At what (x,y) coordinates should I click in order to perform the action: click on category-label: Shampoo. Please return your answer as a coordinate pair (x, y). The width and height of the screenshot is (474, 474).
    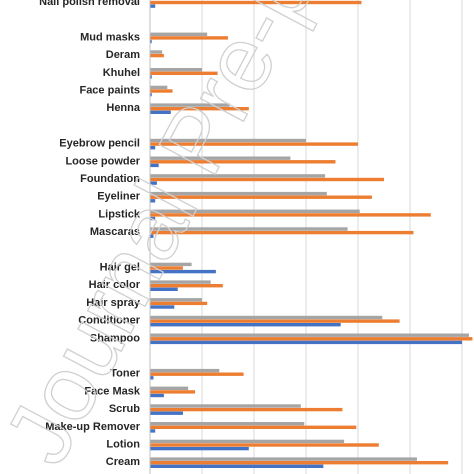
    Looking at the image, I should click on (115, 338).